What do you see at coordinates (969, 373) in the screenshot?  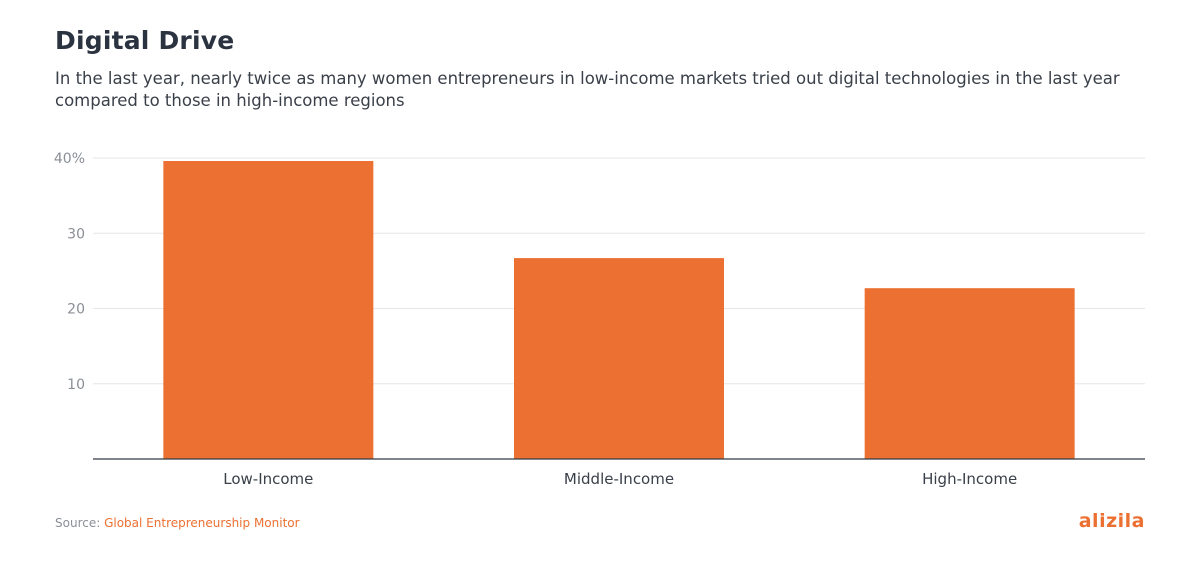 I see `bar-high-income` at bounding box center [969, 373].